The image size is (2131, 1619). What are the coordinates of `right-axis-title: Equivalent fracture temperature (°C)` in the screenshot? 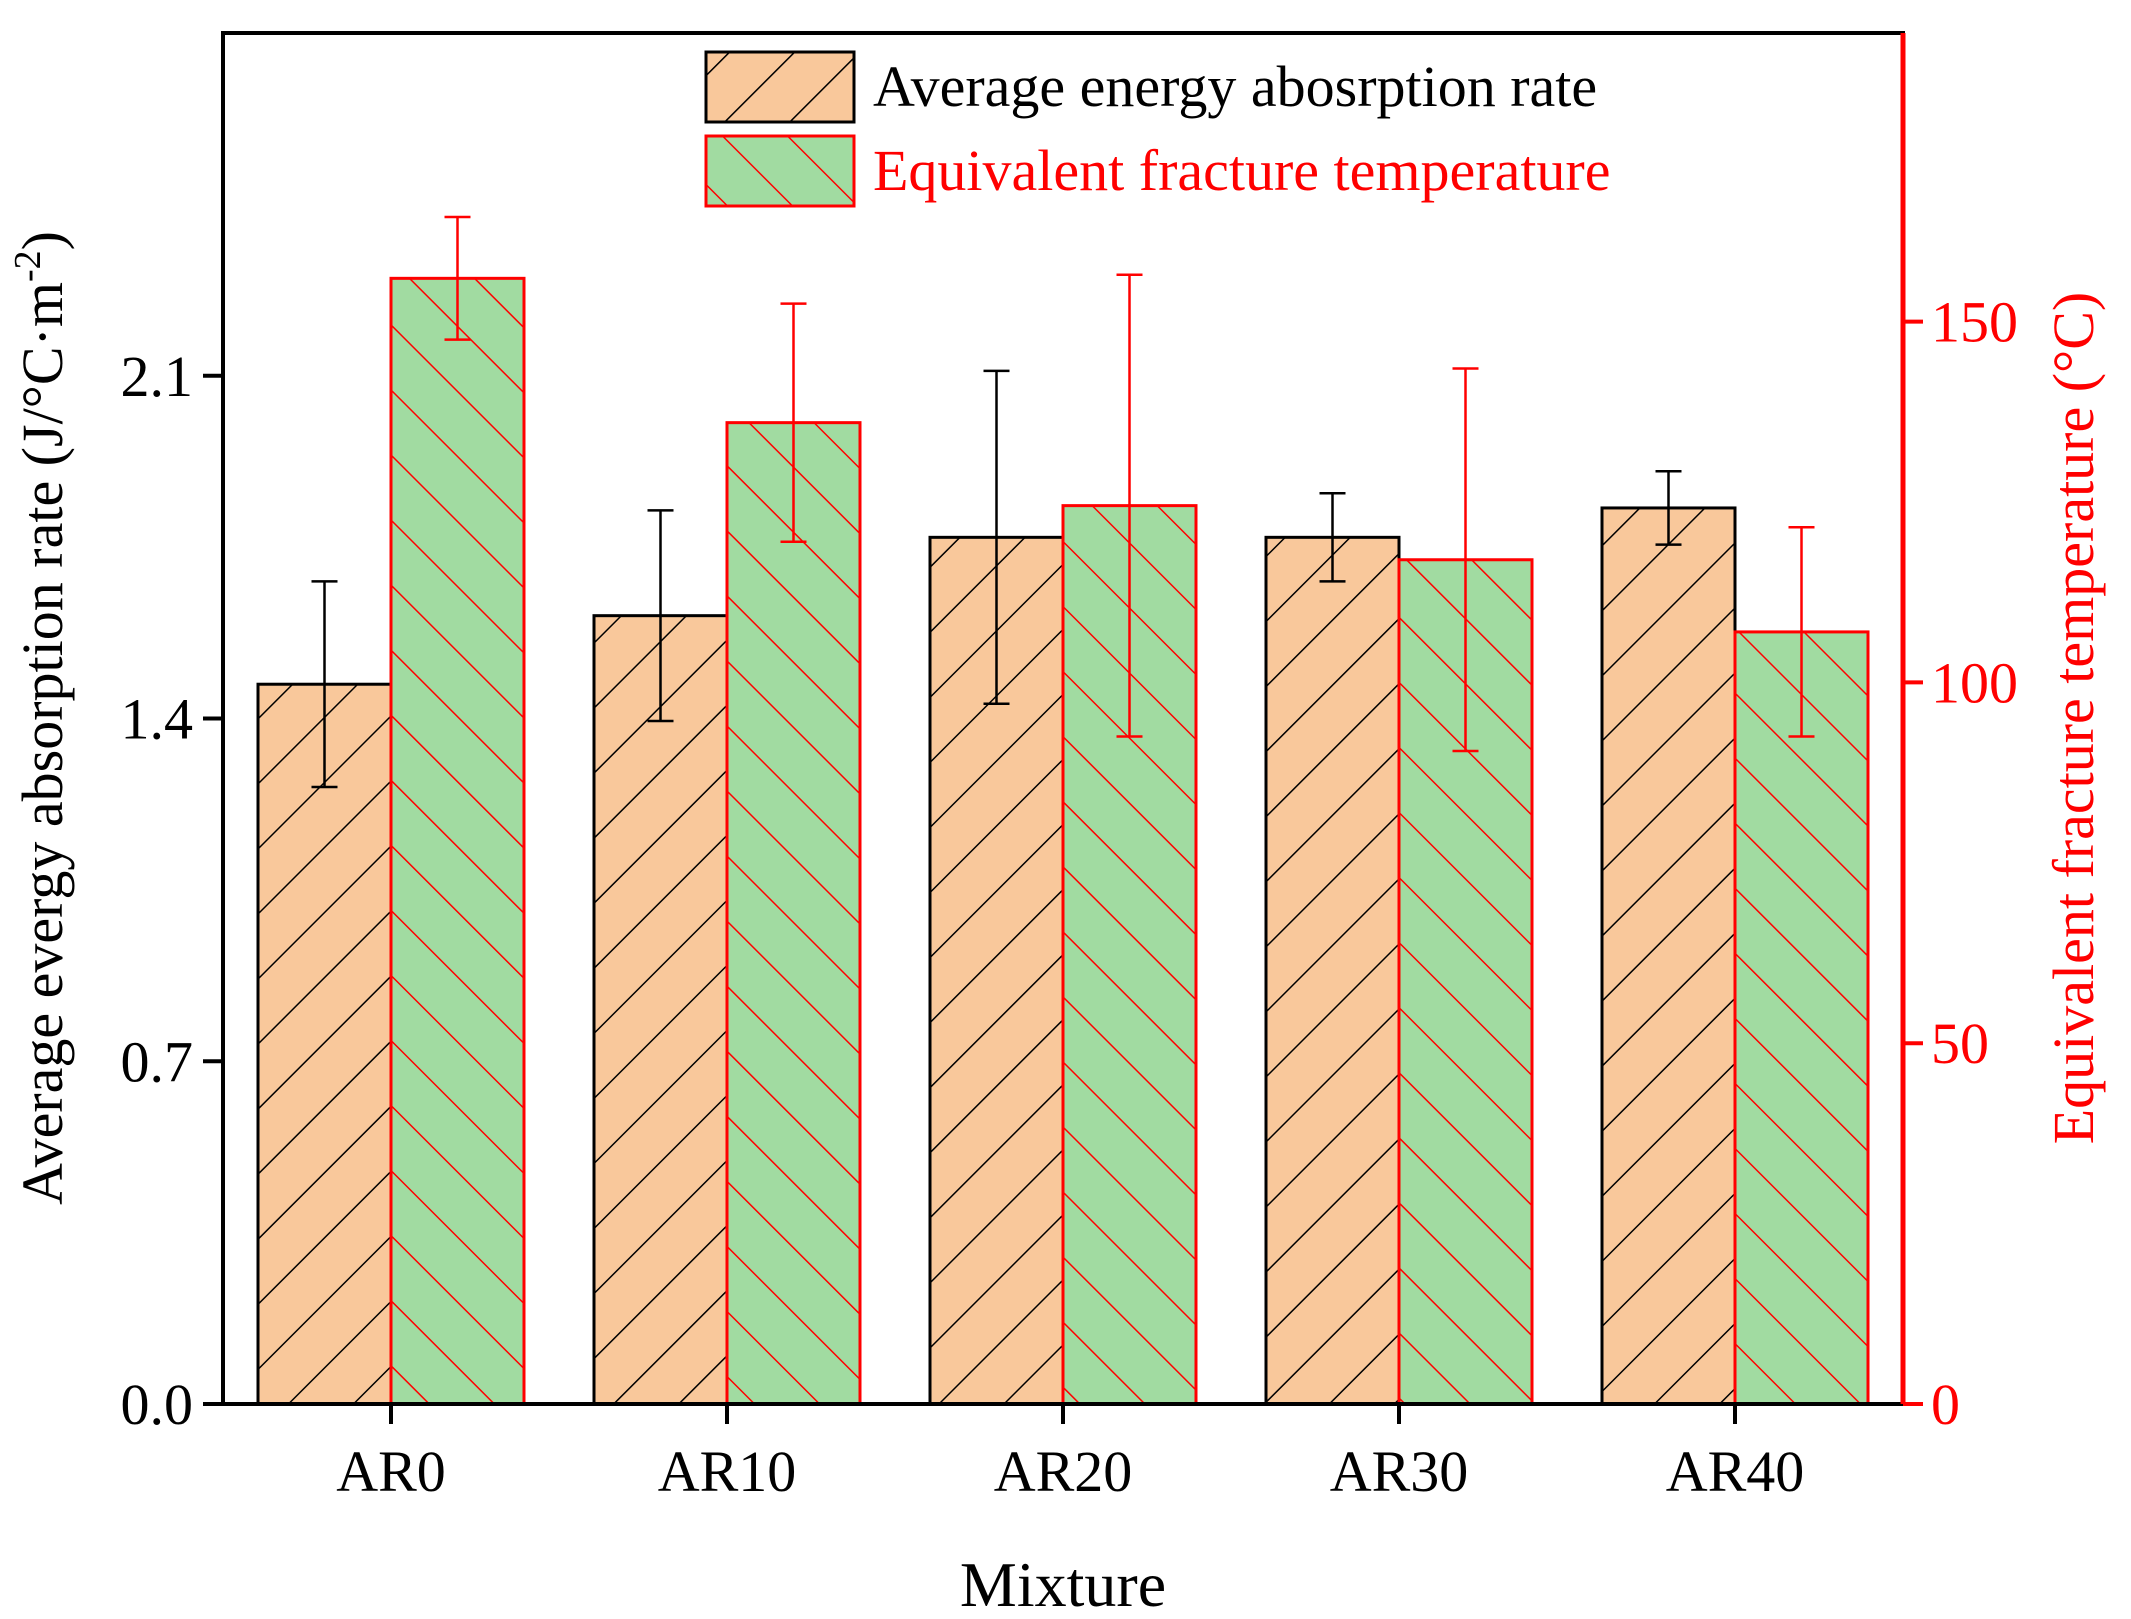 It's located at (2073, 718).